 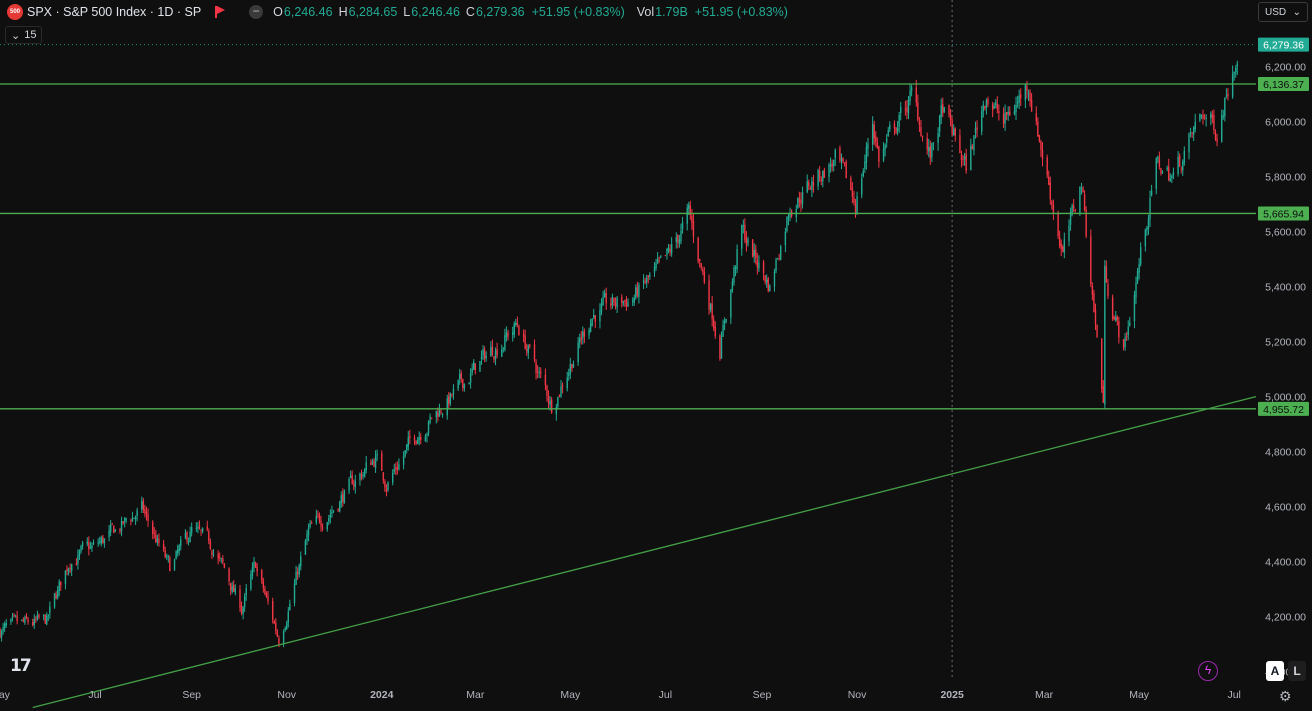 What do you see at coordinates (1297, 671) in the screenshot?
I see `log-scale-button: L` at bounding box center [1297, 671].